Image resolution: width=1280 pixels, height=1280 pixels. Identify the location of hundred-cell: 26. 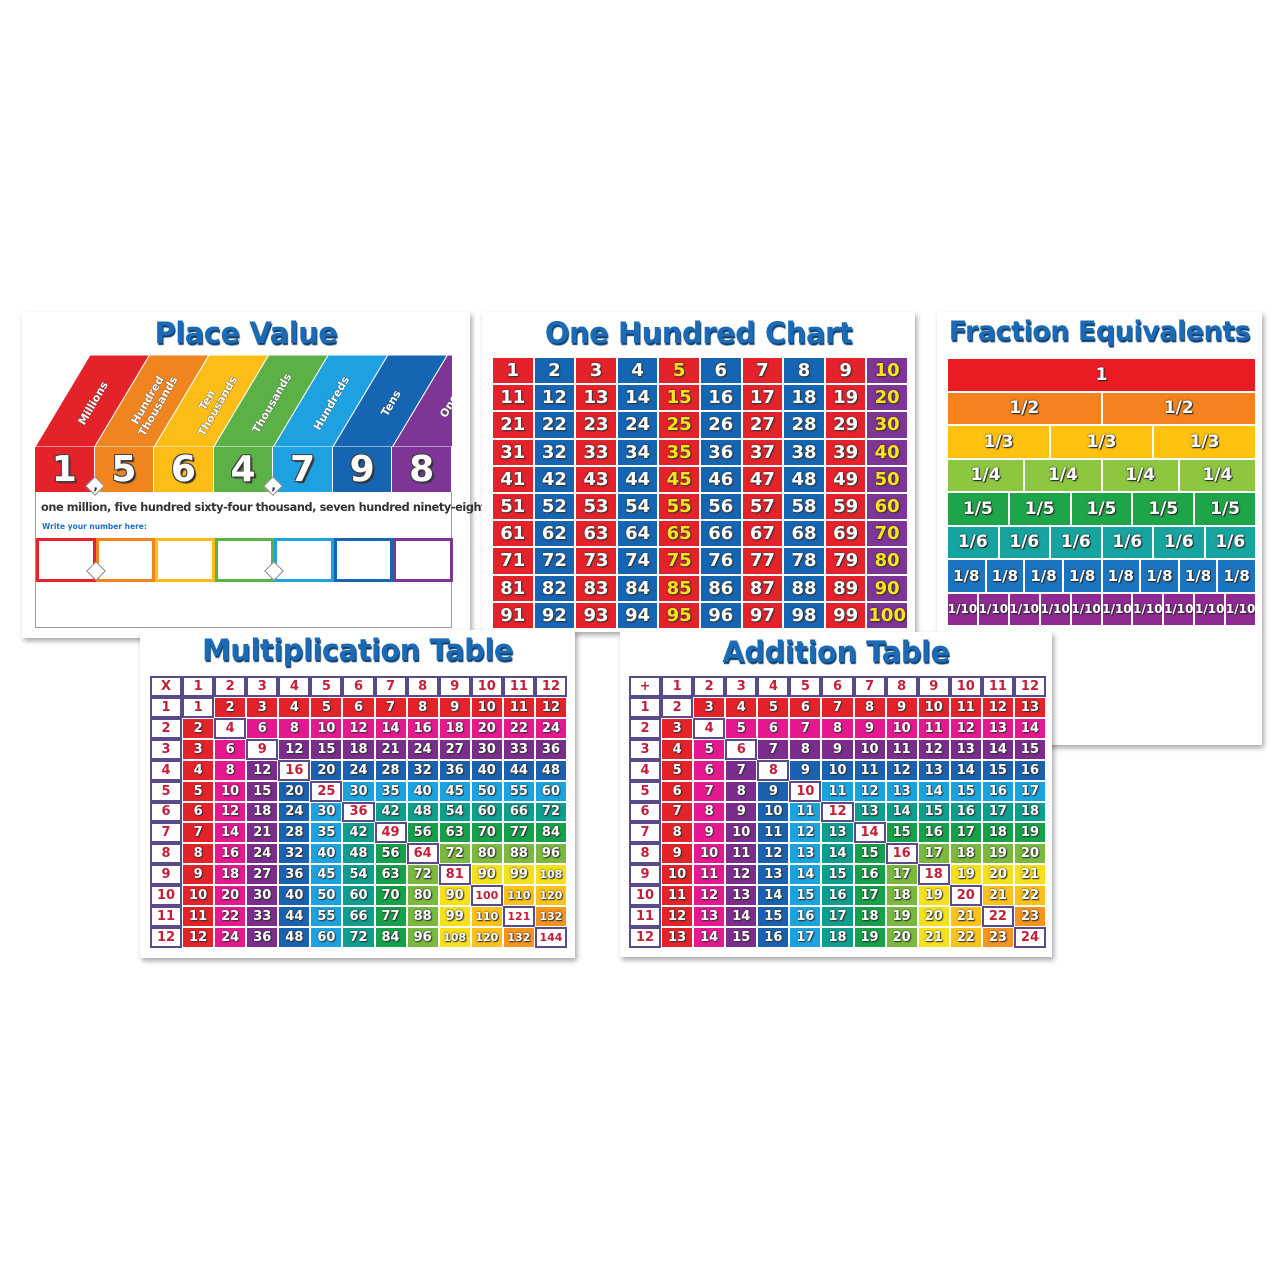
(720, 425).